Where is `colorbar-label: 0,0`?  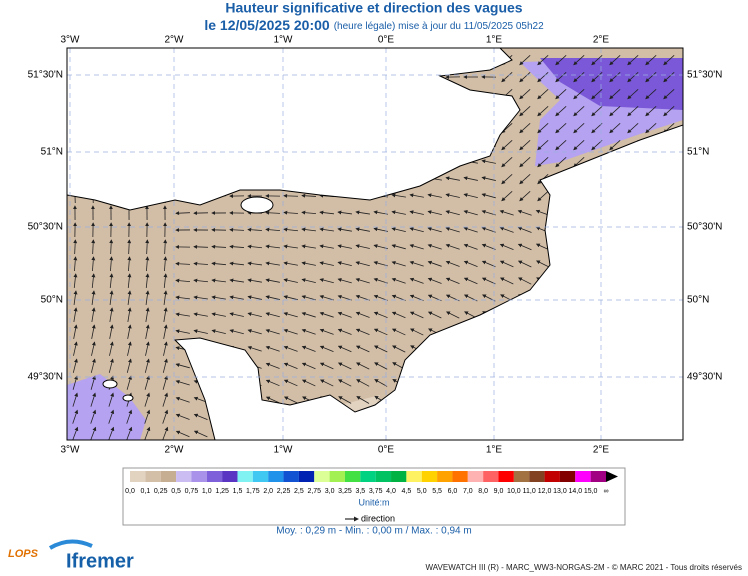 colorbar-label: 0,0 is located at coordinates (130, 491).